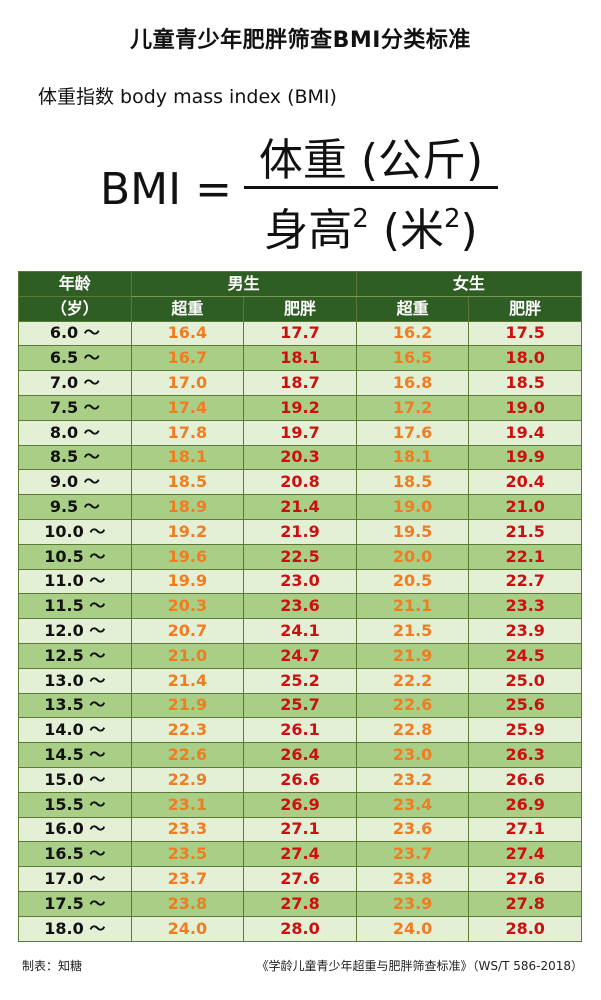 This screenshot has width=601, height=1000. I want to click on page-title: 儿童青少年肥胖筛查BMI分类标准, so click(300, 40).